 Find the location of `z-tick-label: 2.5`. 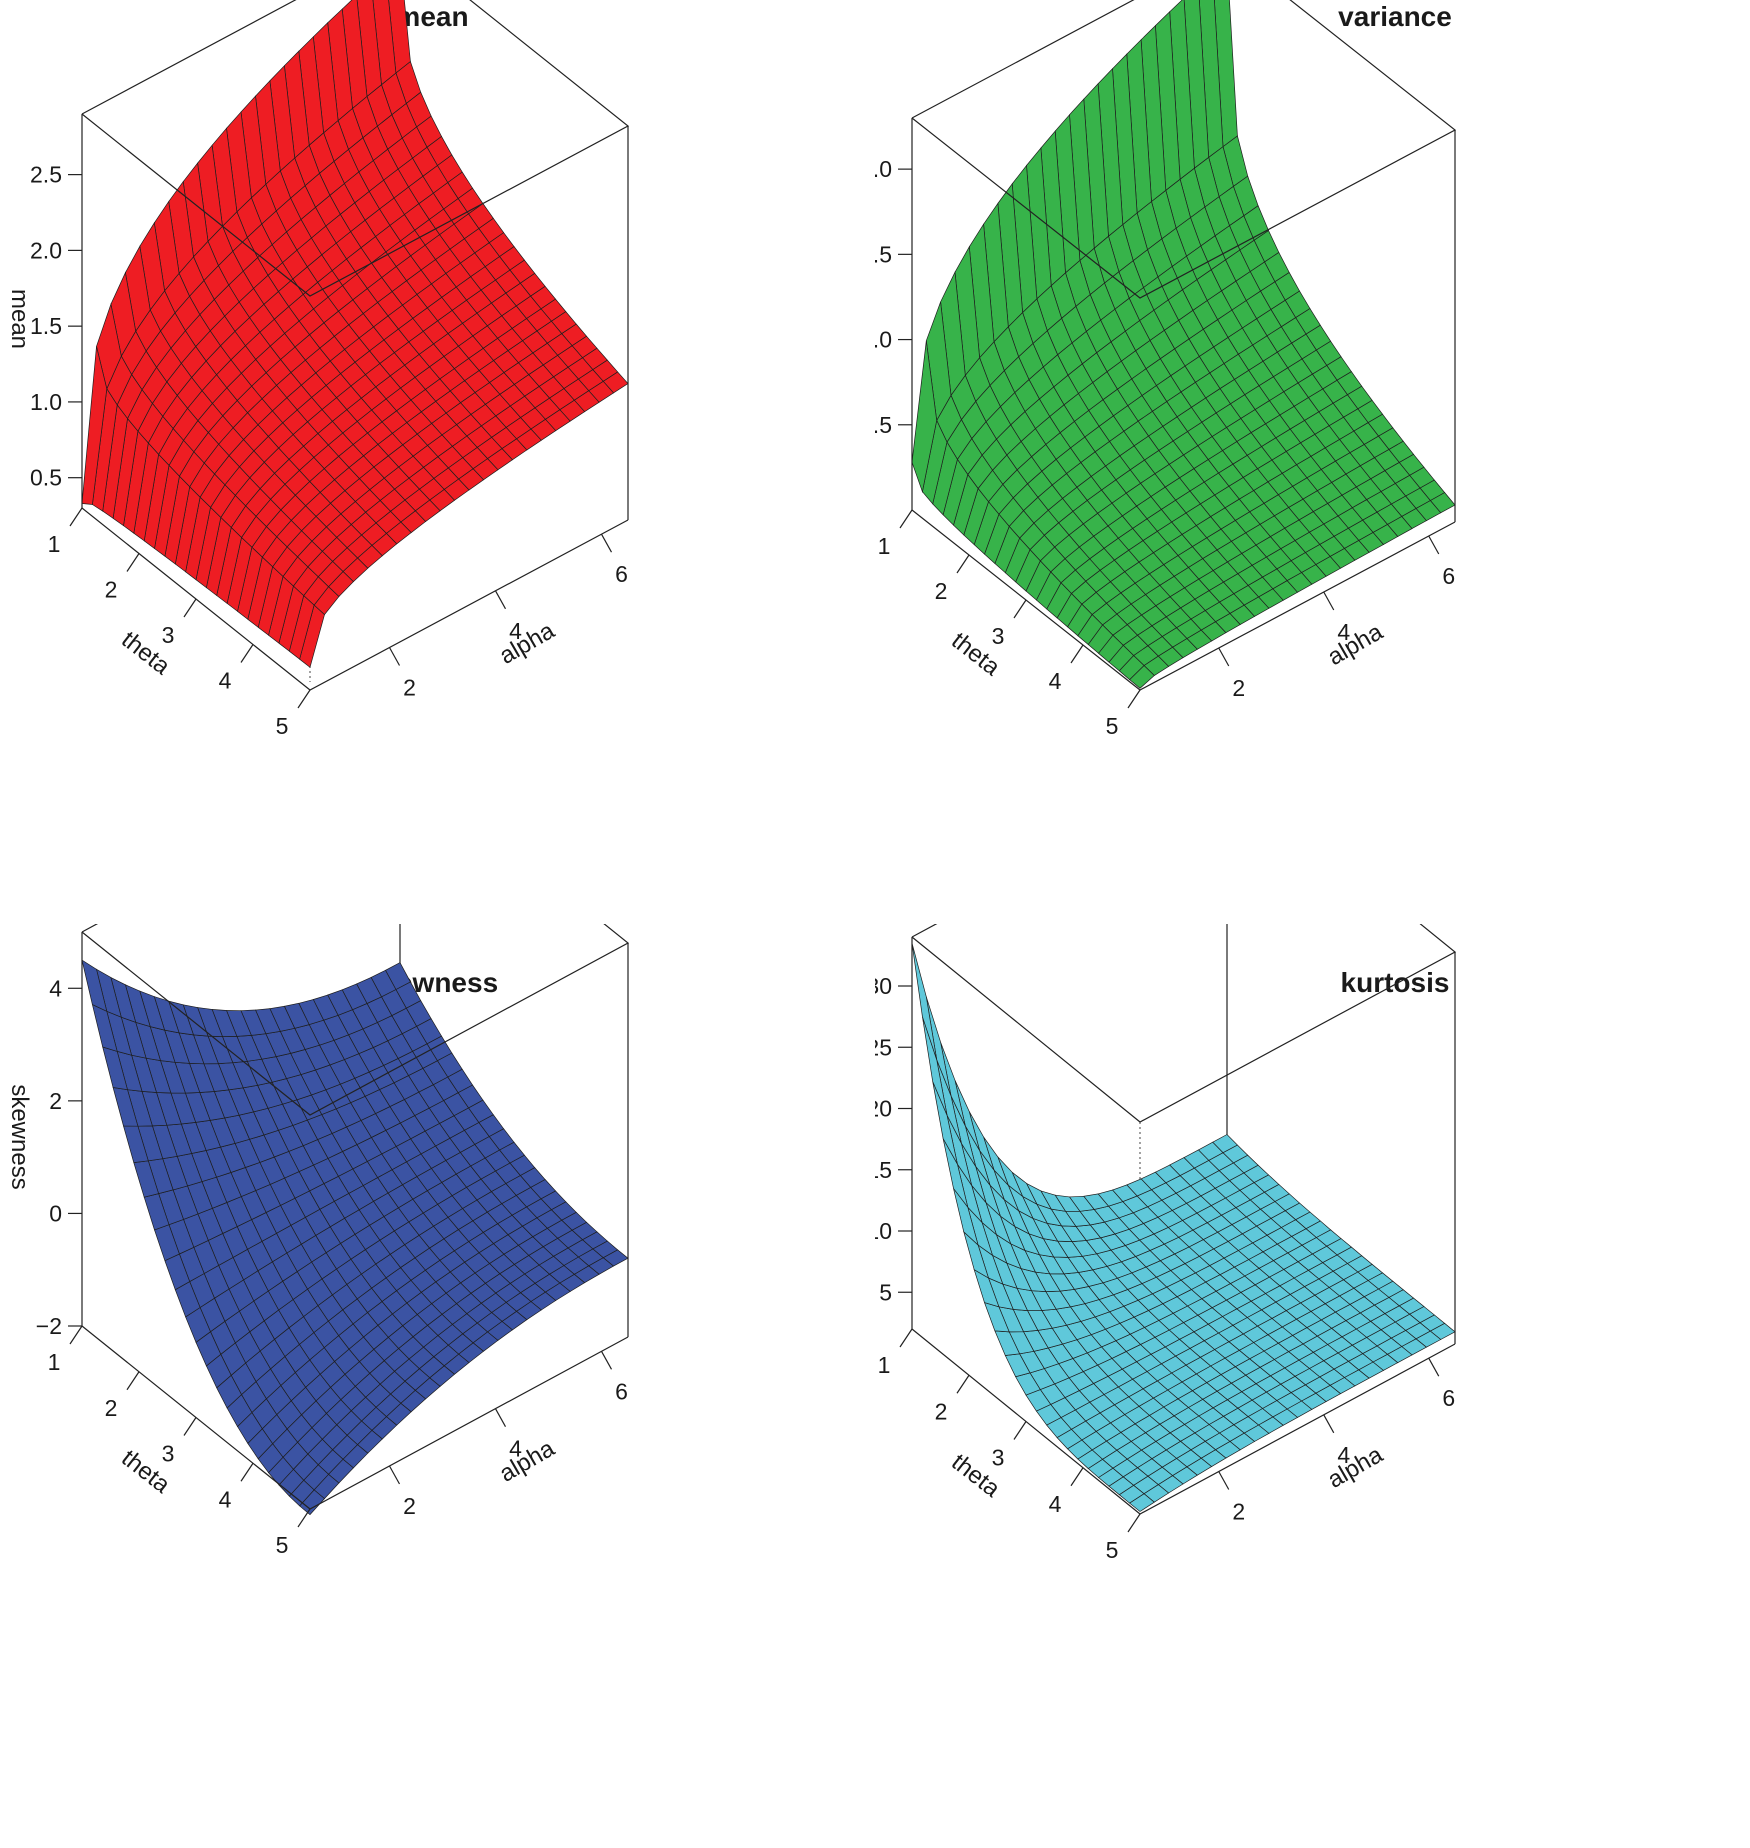

z-tick-label: 2.5 is located at coordinates (46, 175).